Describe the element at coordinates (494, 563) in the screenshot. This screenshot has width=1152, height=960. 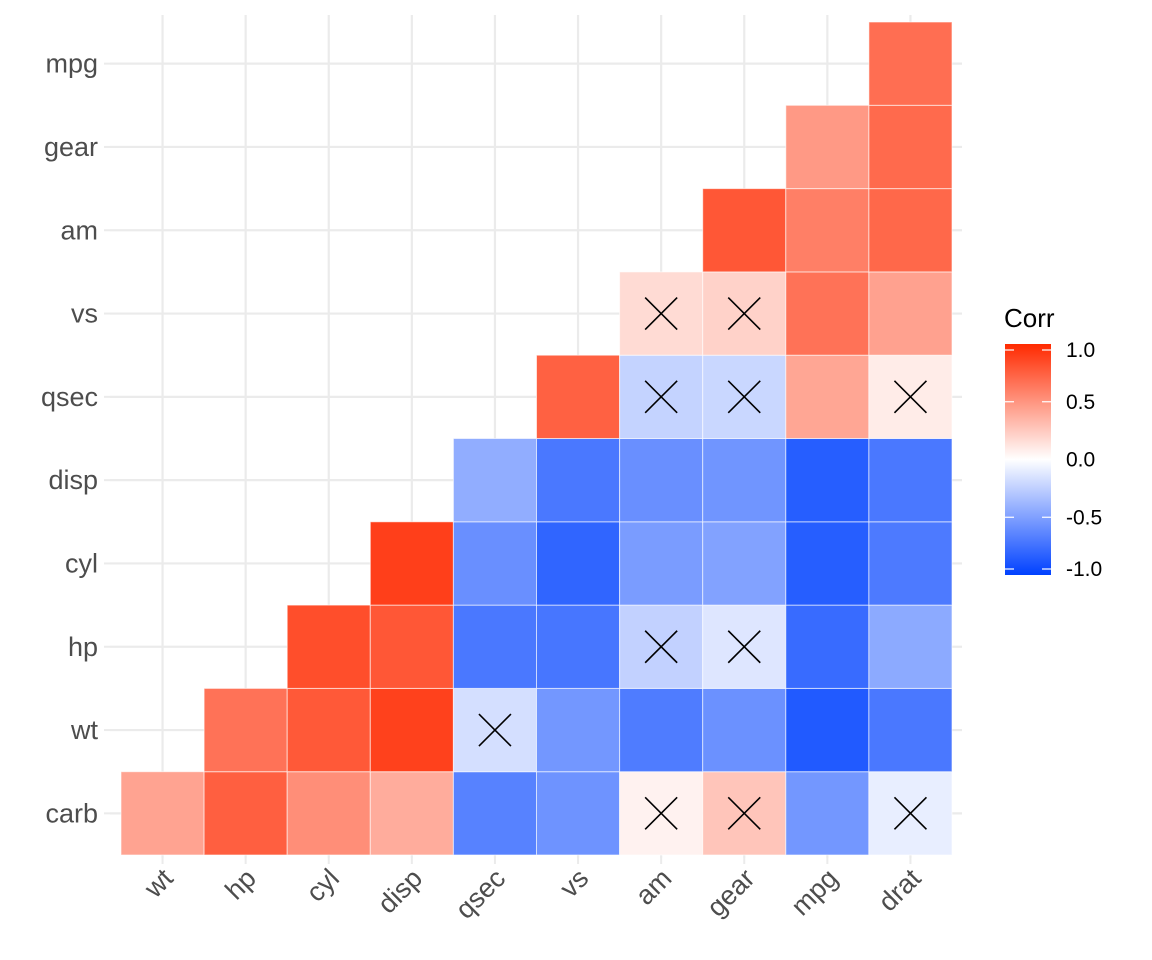
I see `heatmap-cell-cyl-qsec` at that location.